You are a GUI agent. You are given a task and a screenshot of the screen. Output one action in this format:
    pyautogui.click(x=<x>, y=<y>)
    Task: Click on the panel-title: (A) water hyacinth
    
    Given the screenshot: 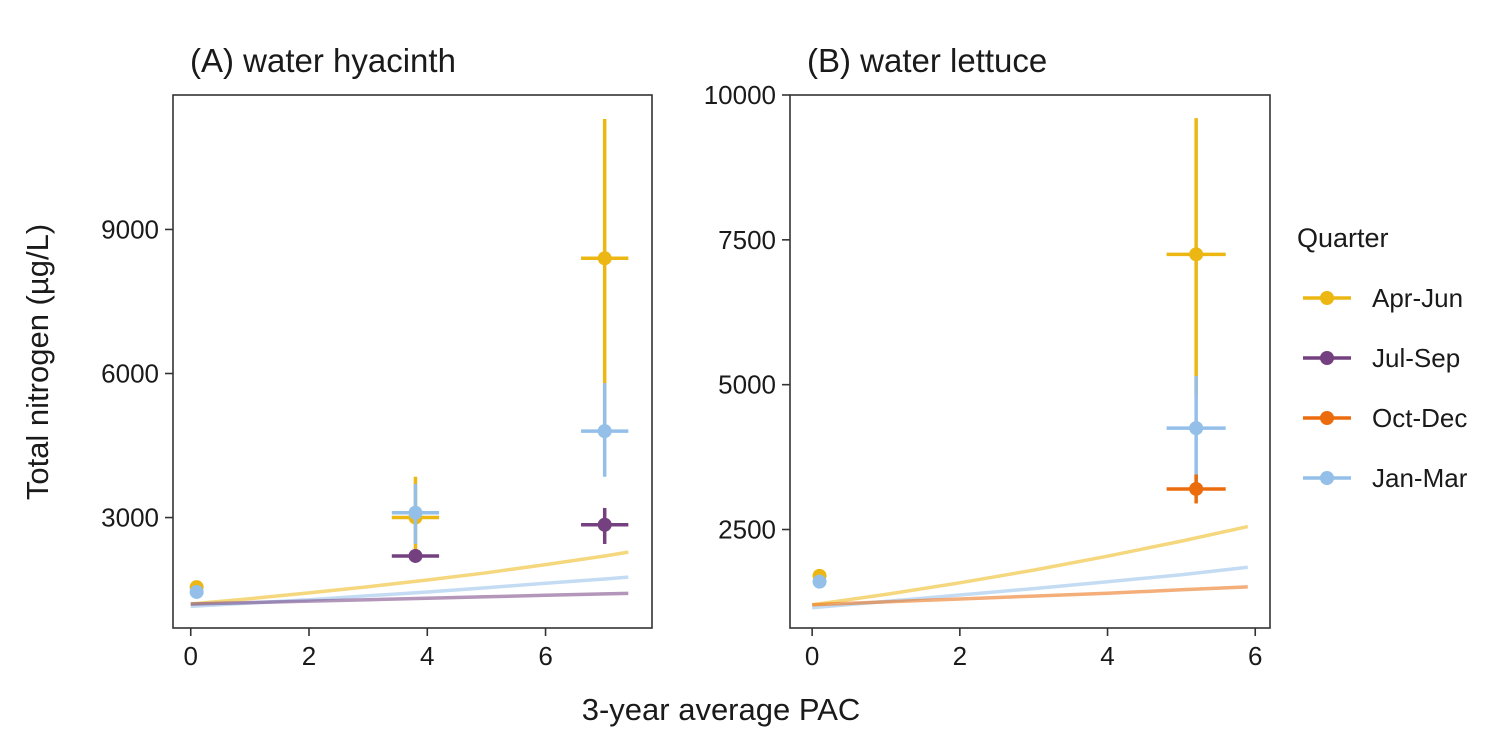 What is the action you would take?
    pyautogui.click(x=323, y=60)
    